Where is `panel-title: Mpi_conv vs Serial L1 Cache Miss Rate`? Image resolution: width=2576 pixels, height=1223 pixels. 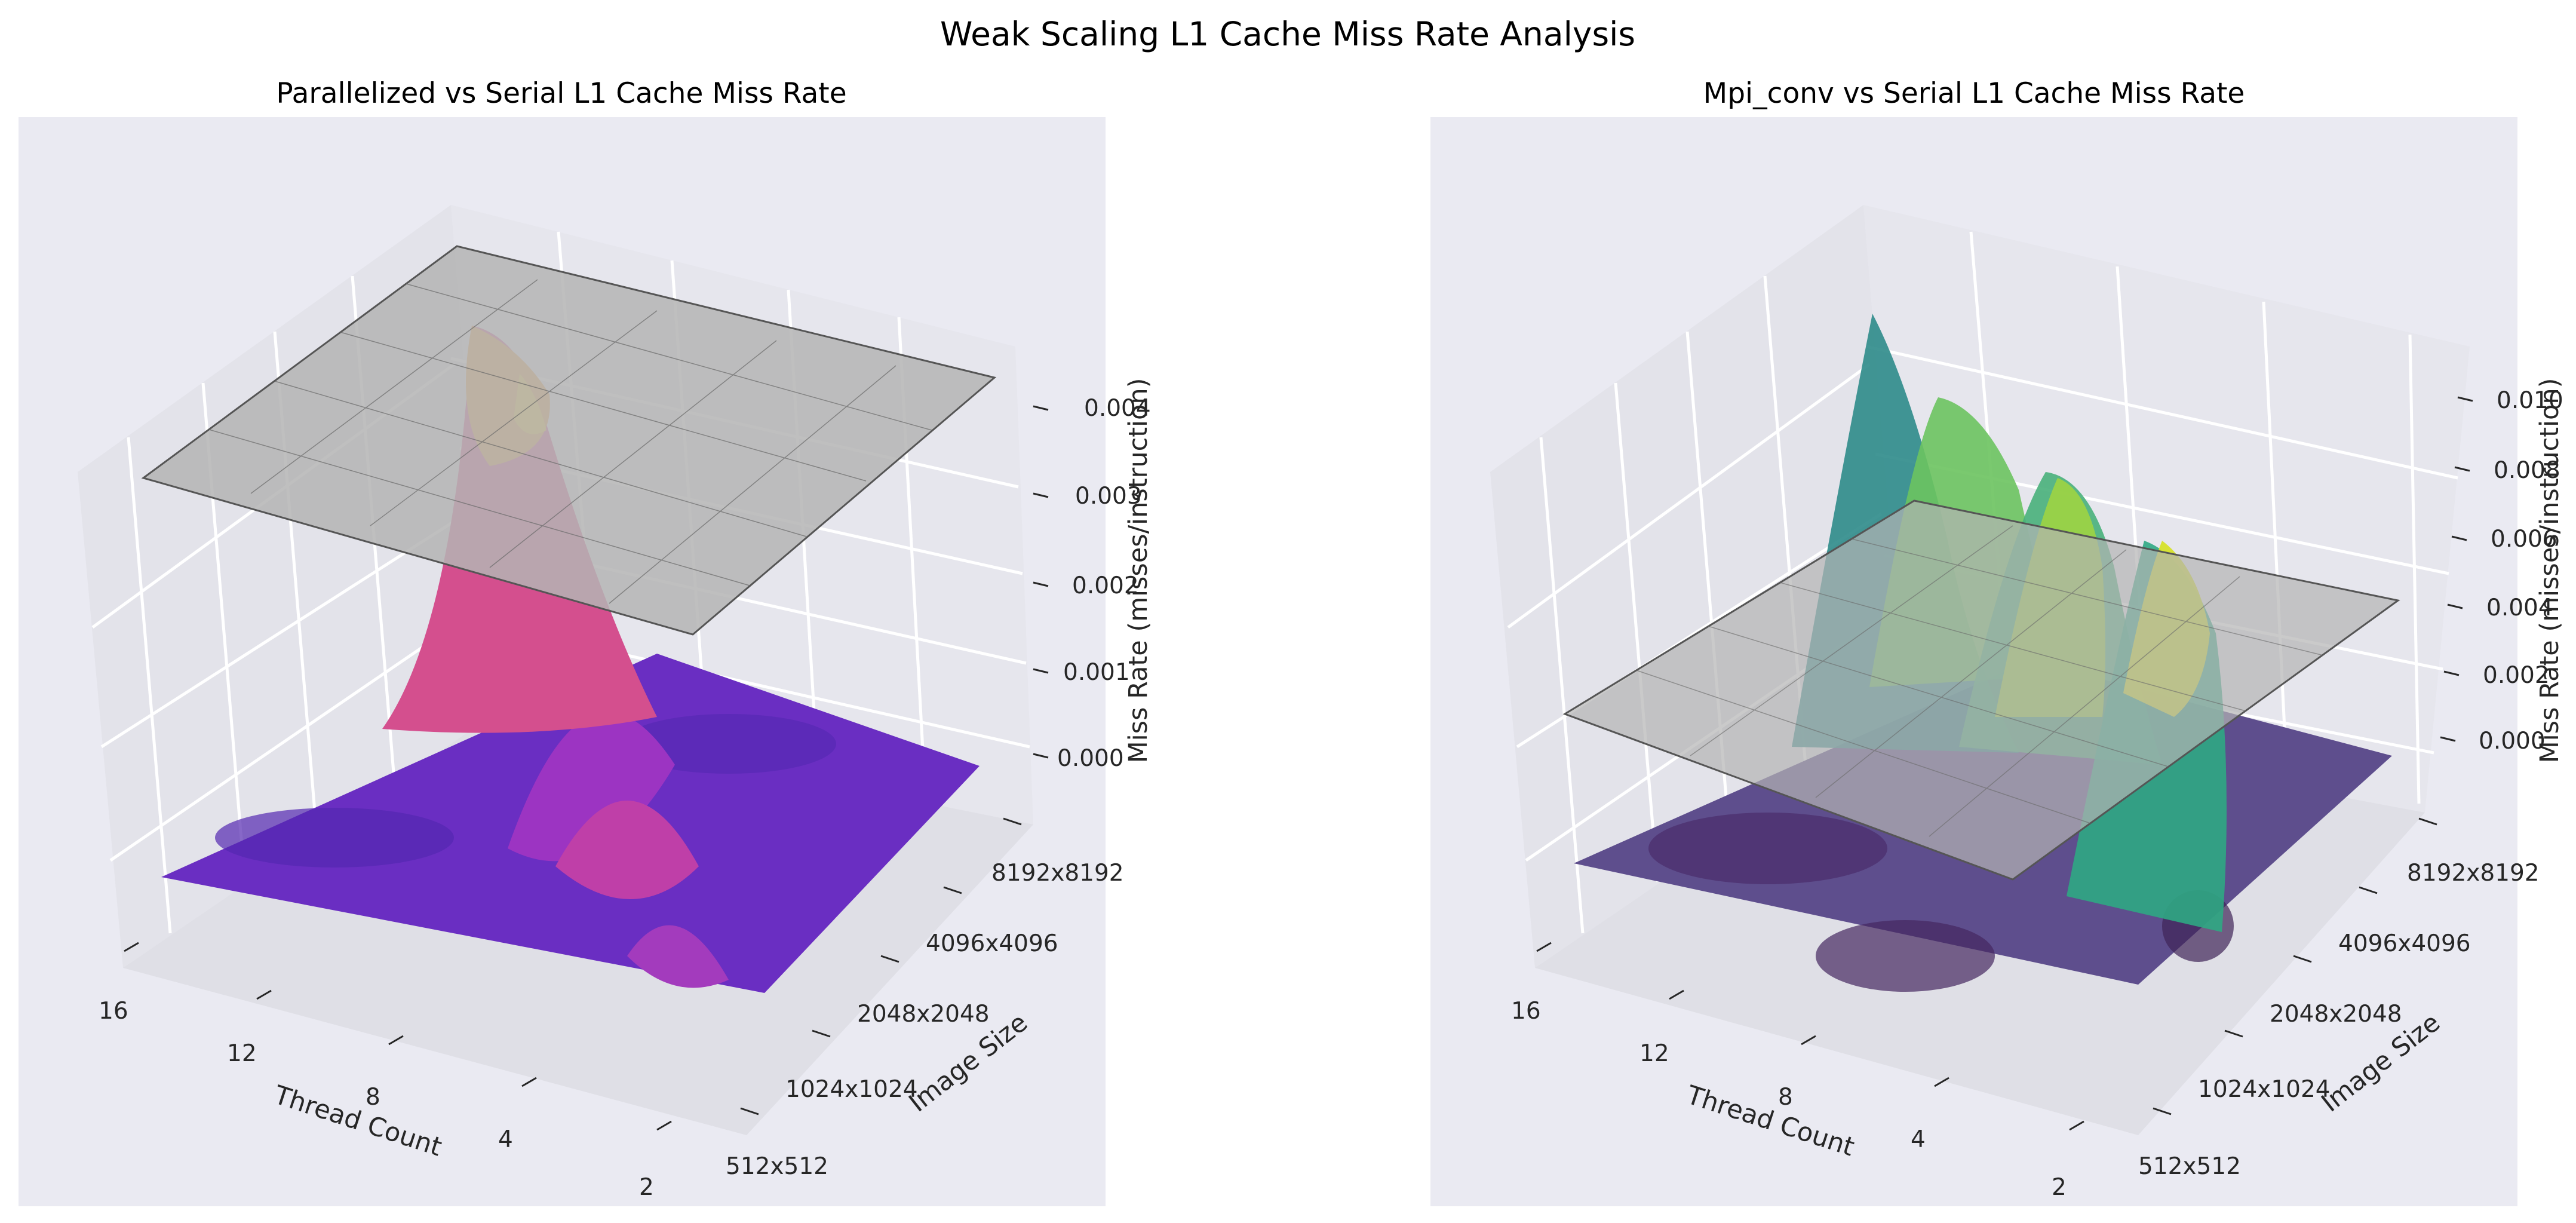
panel-title: Mpi_conv vs Serial L1 Cache Miss Rate is located at coordinates (1974, 93).